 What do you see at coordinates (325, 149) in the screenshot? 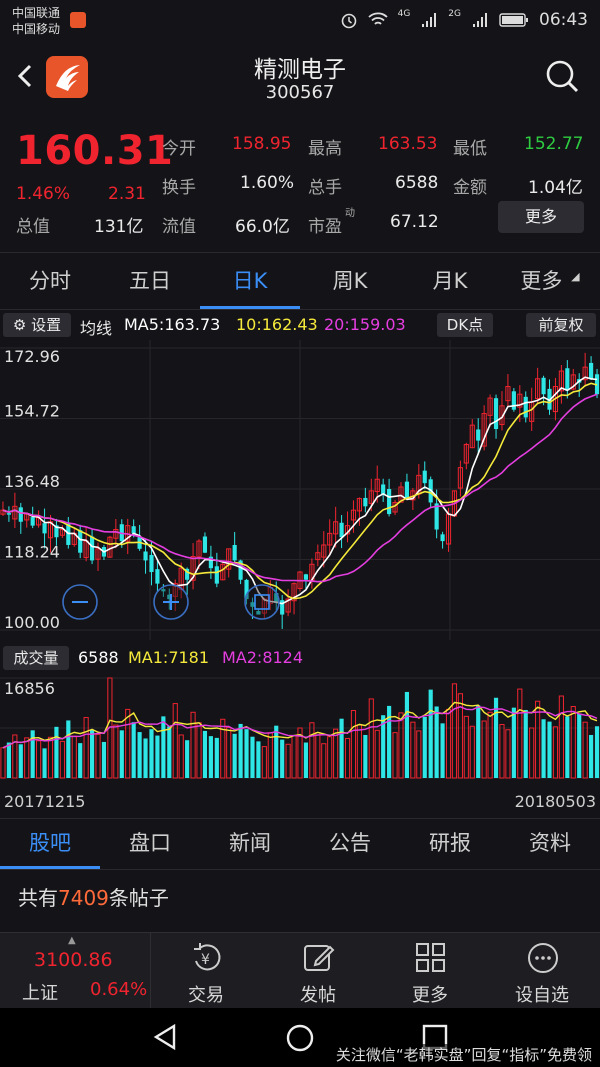
I see `high-label: 最高` at bounding box center [325, 149].